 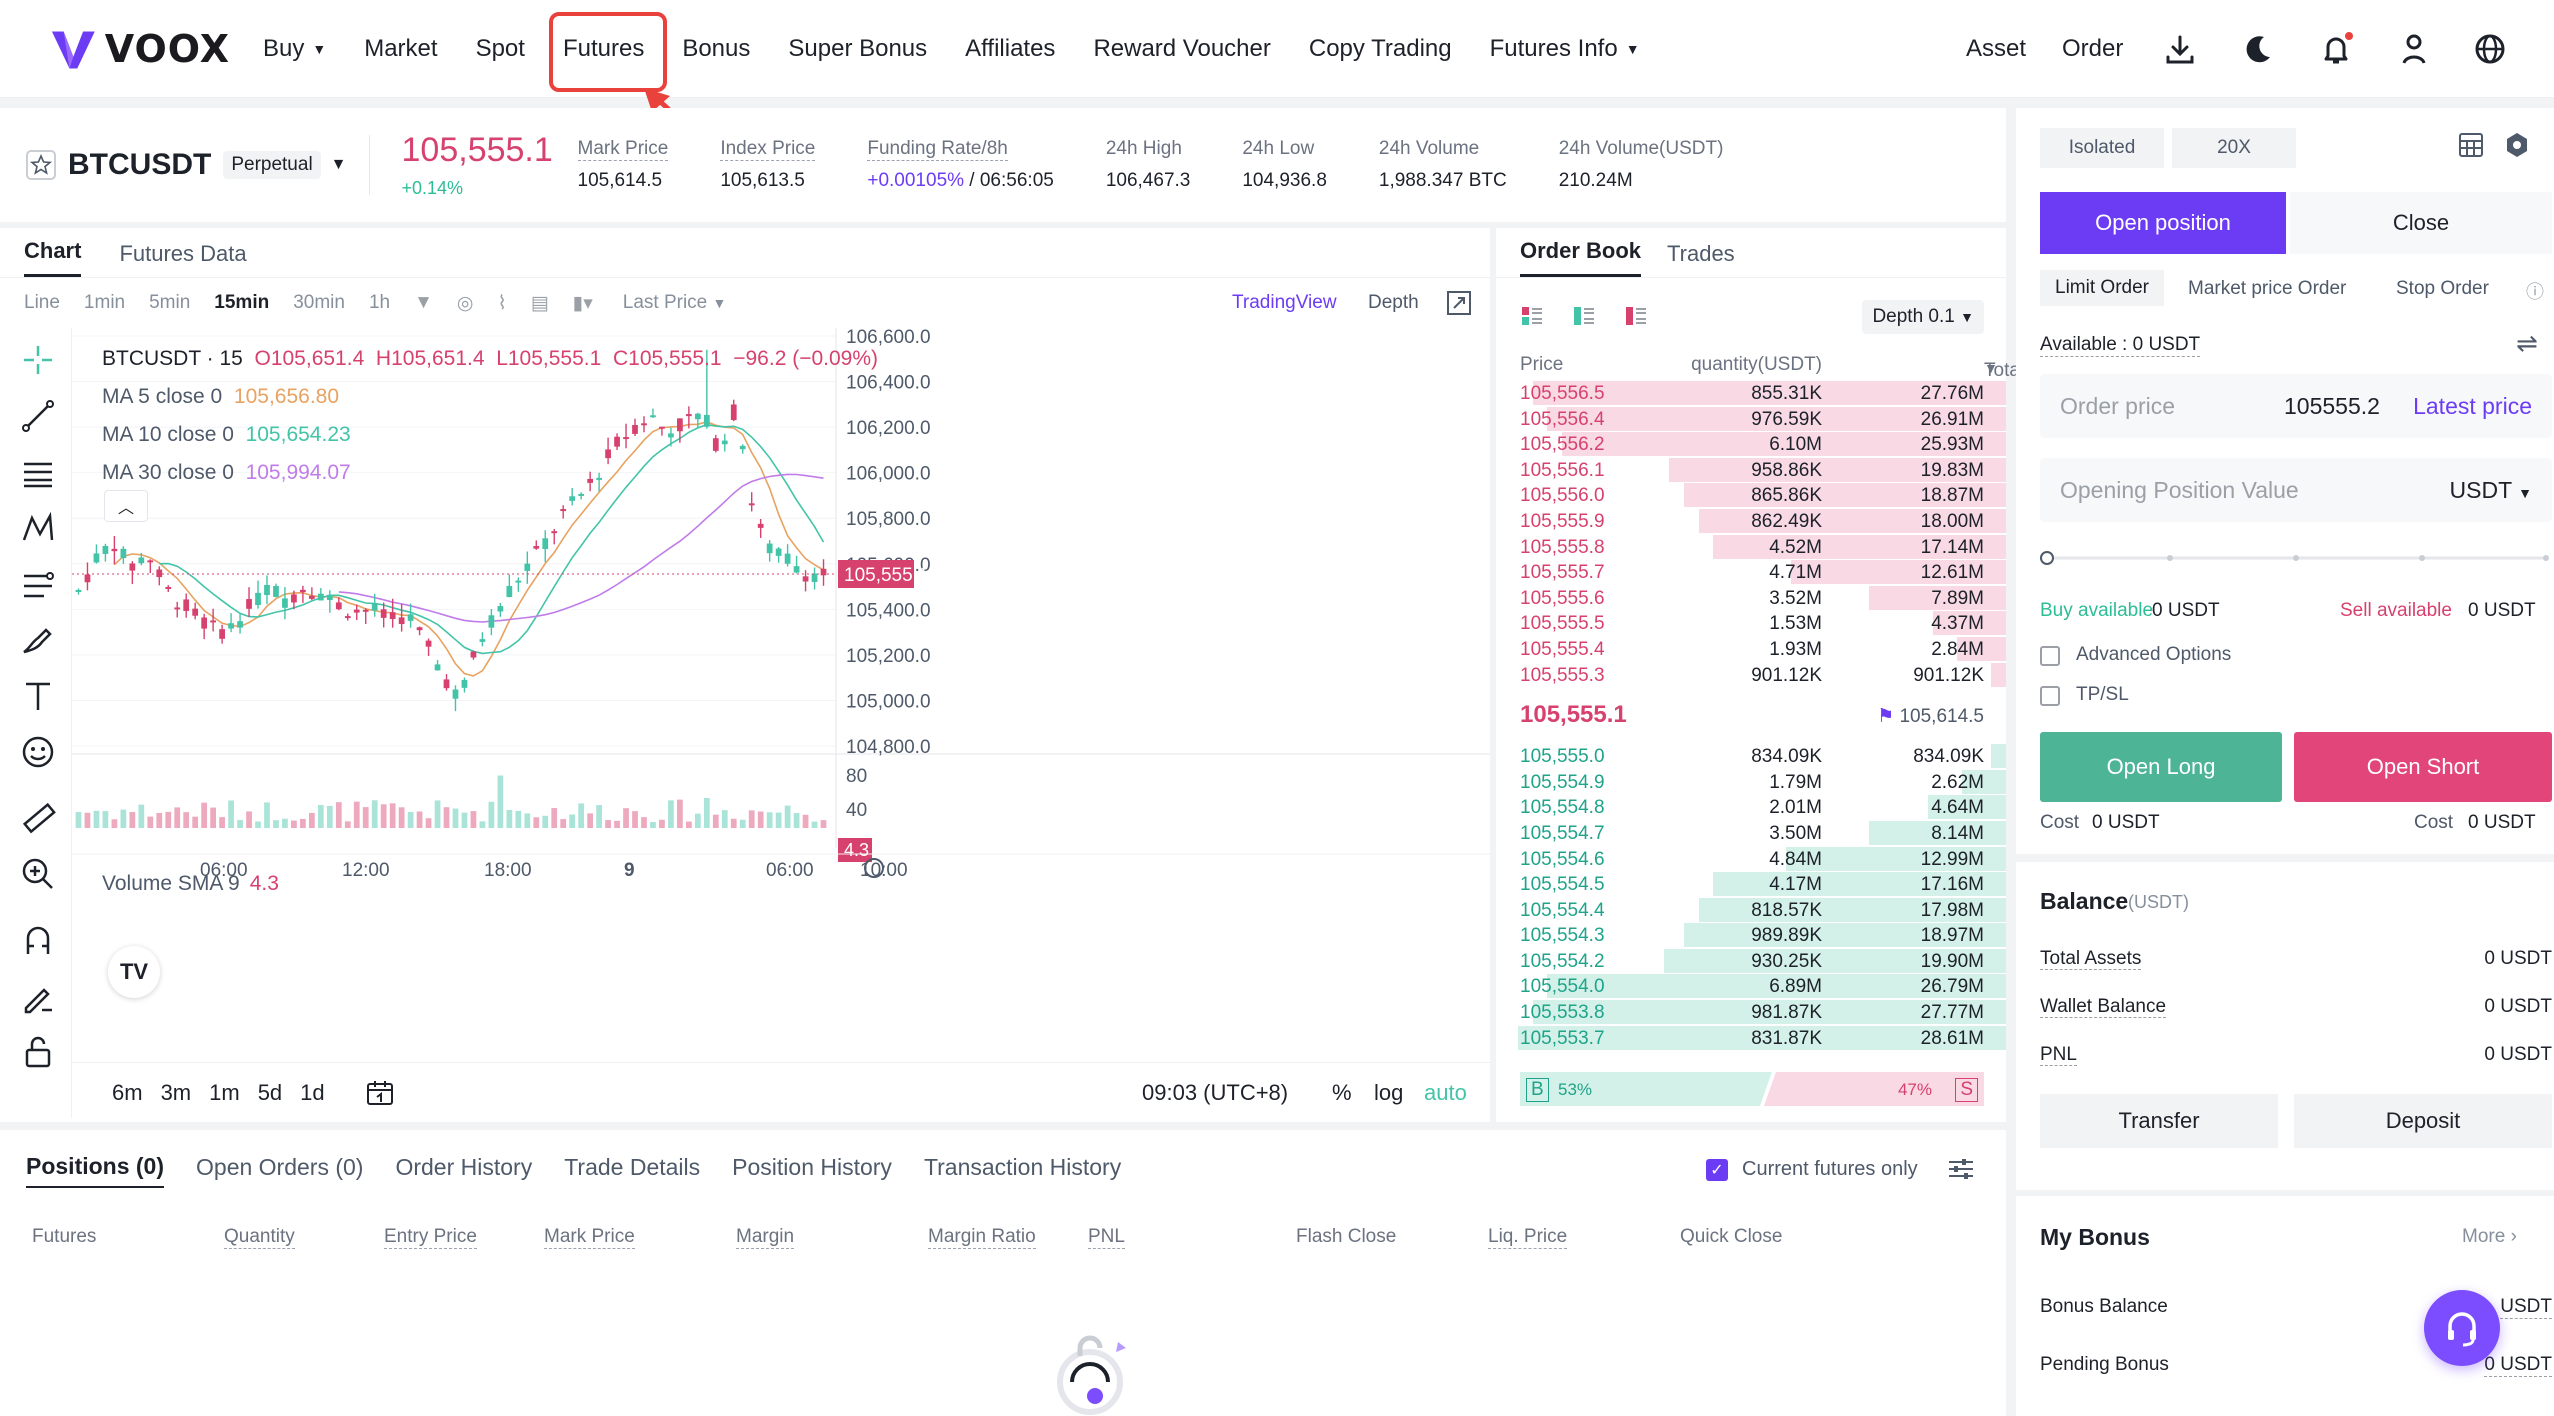 I want to click on market-order-tab: Market price Order, so click(x=2267, y=288).